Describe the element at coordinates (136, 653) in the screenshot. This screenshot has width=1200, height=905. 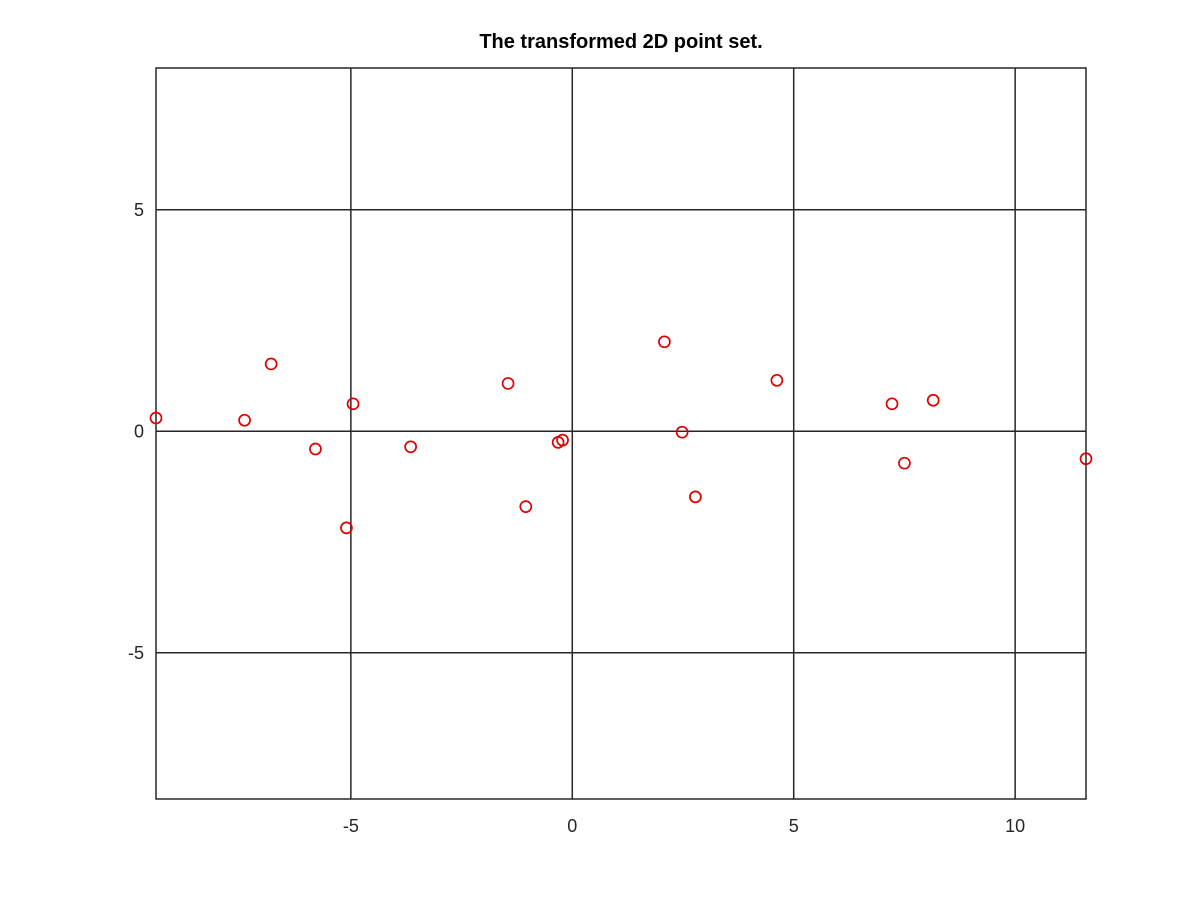
I see `y-tick-label: -5` at that location.